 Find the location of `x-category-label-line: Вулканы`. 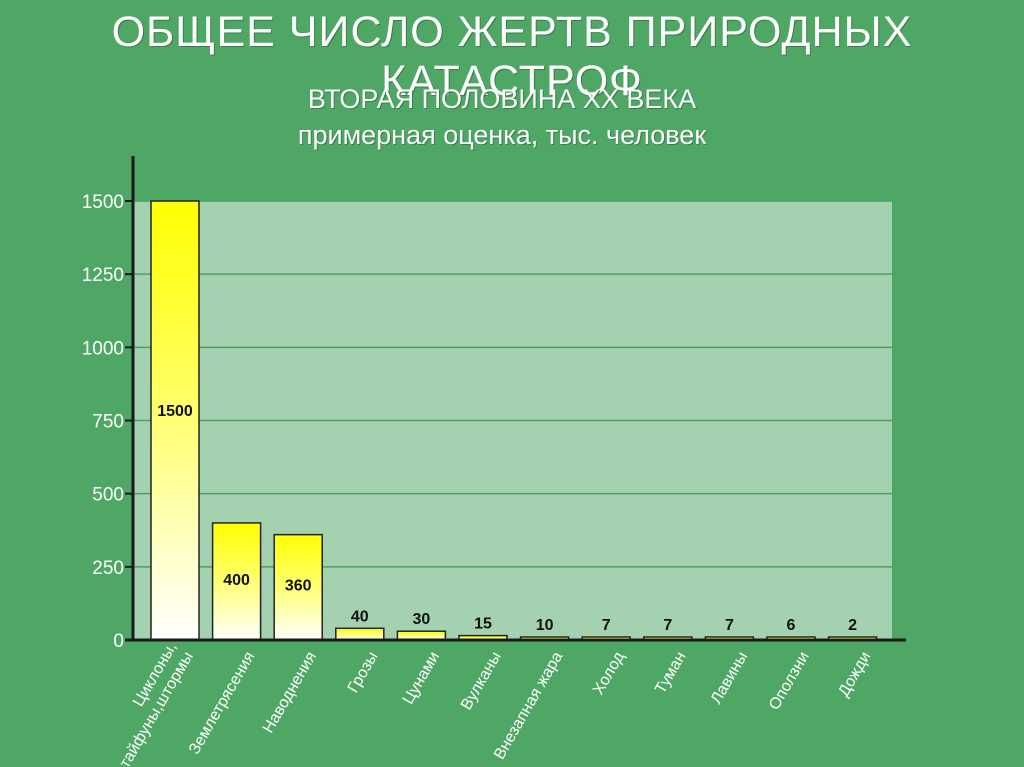

x-category-label-line: Вулканы is located at coordinates (481, 681).